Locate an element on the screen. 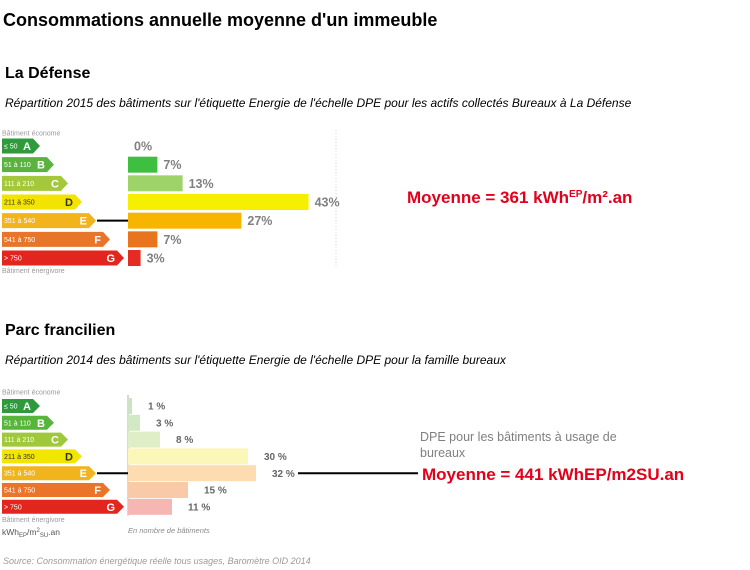  x-axis-label: En nombre de bâtiments is located at coordinates (169, 530).